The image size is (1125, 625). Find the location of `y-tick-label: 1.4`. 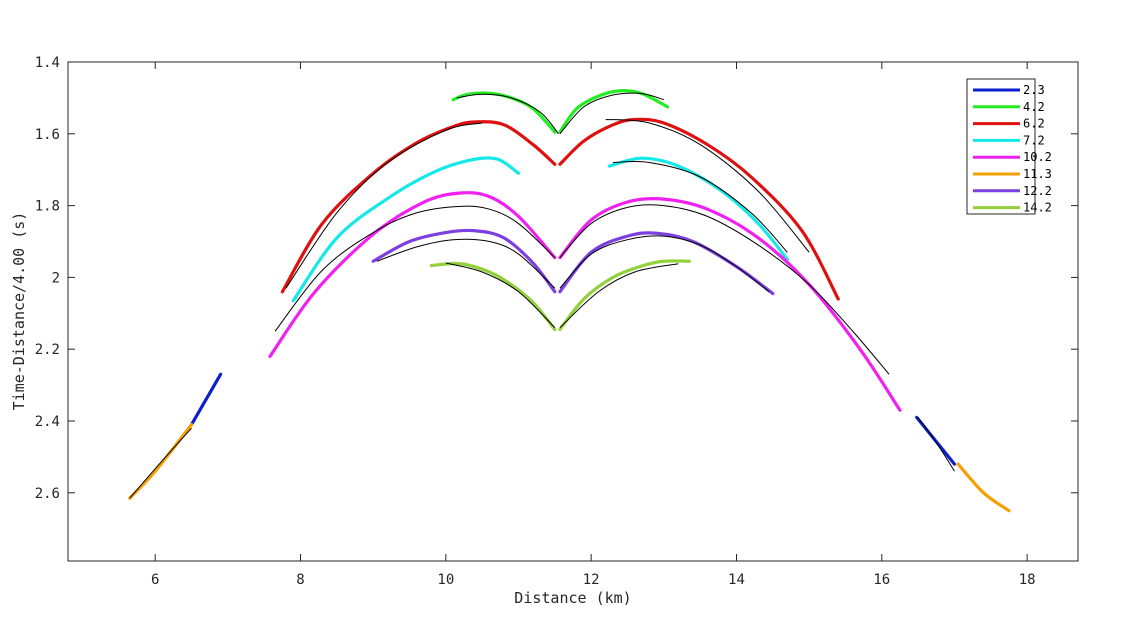

y-tick-label: 1.4 is located at coordinates (47, 63).